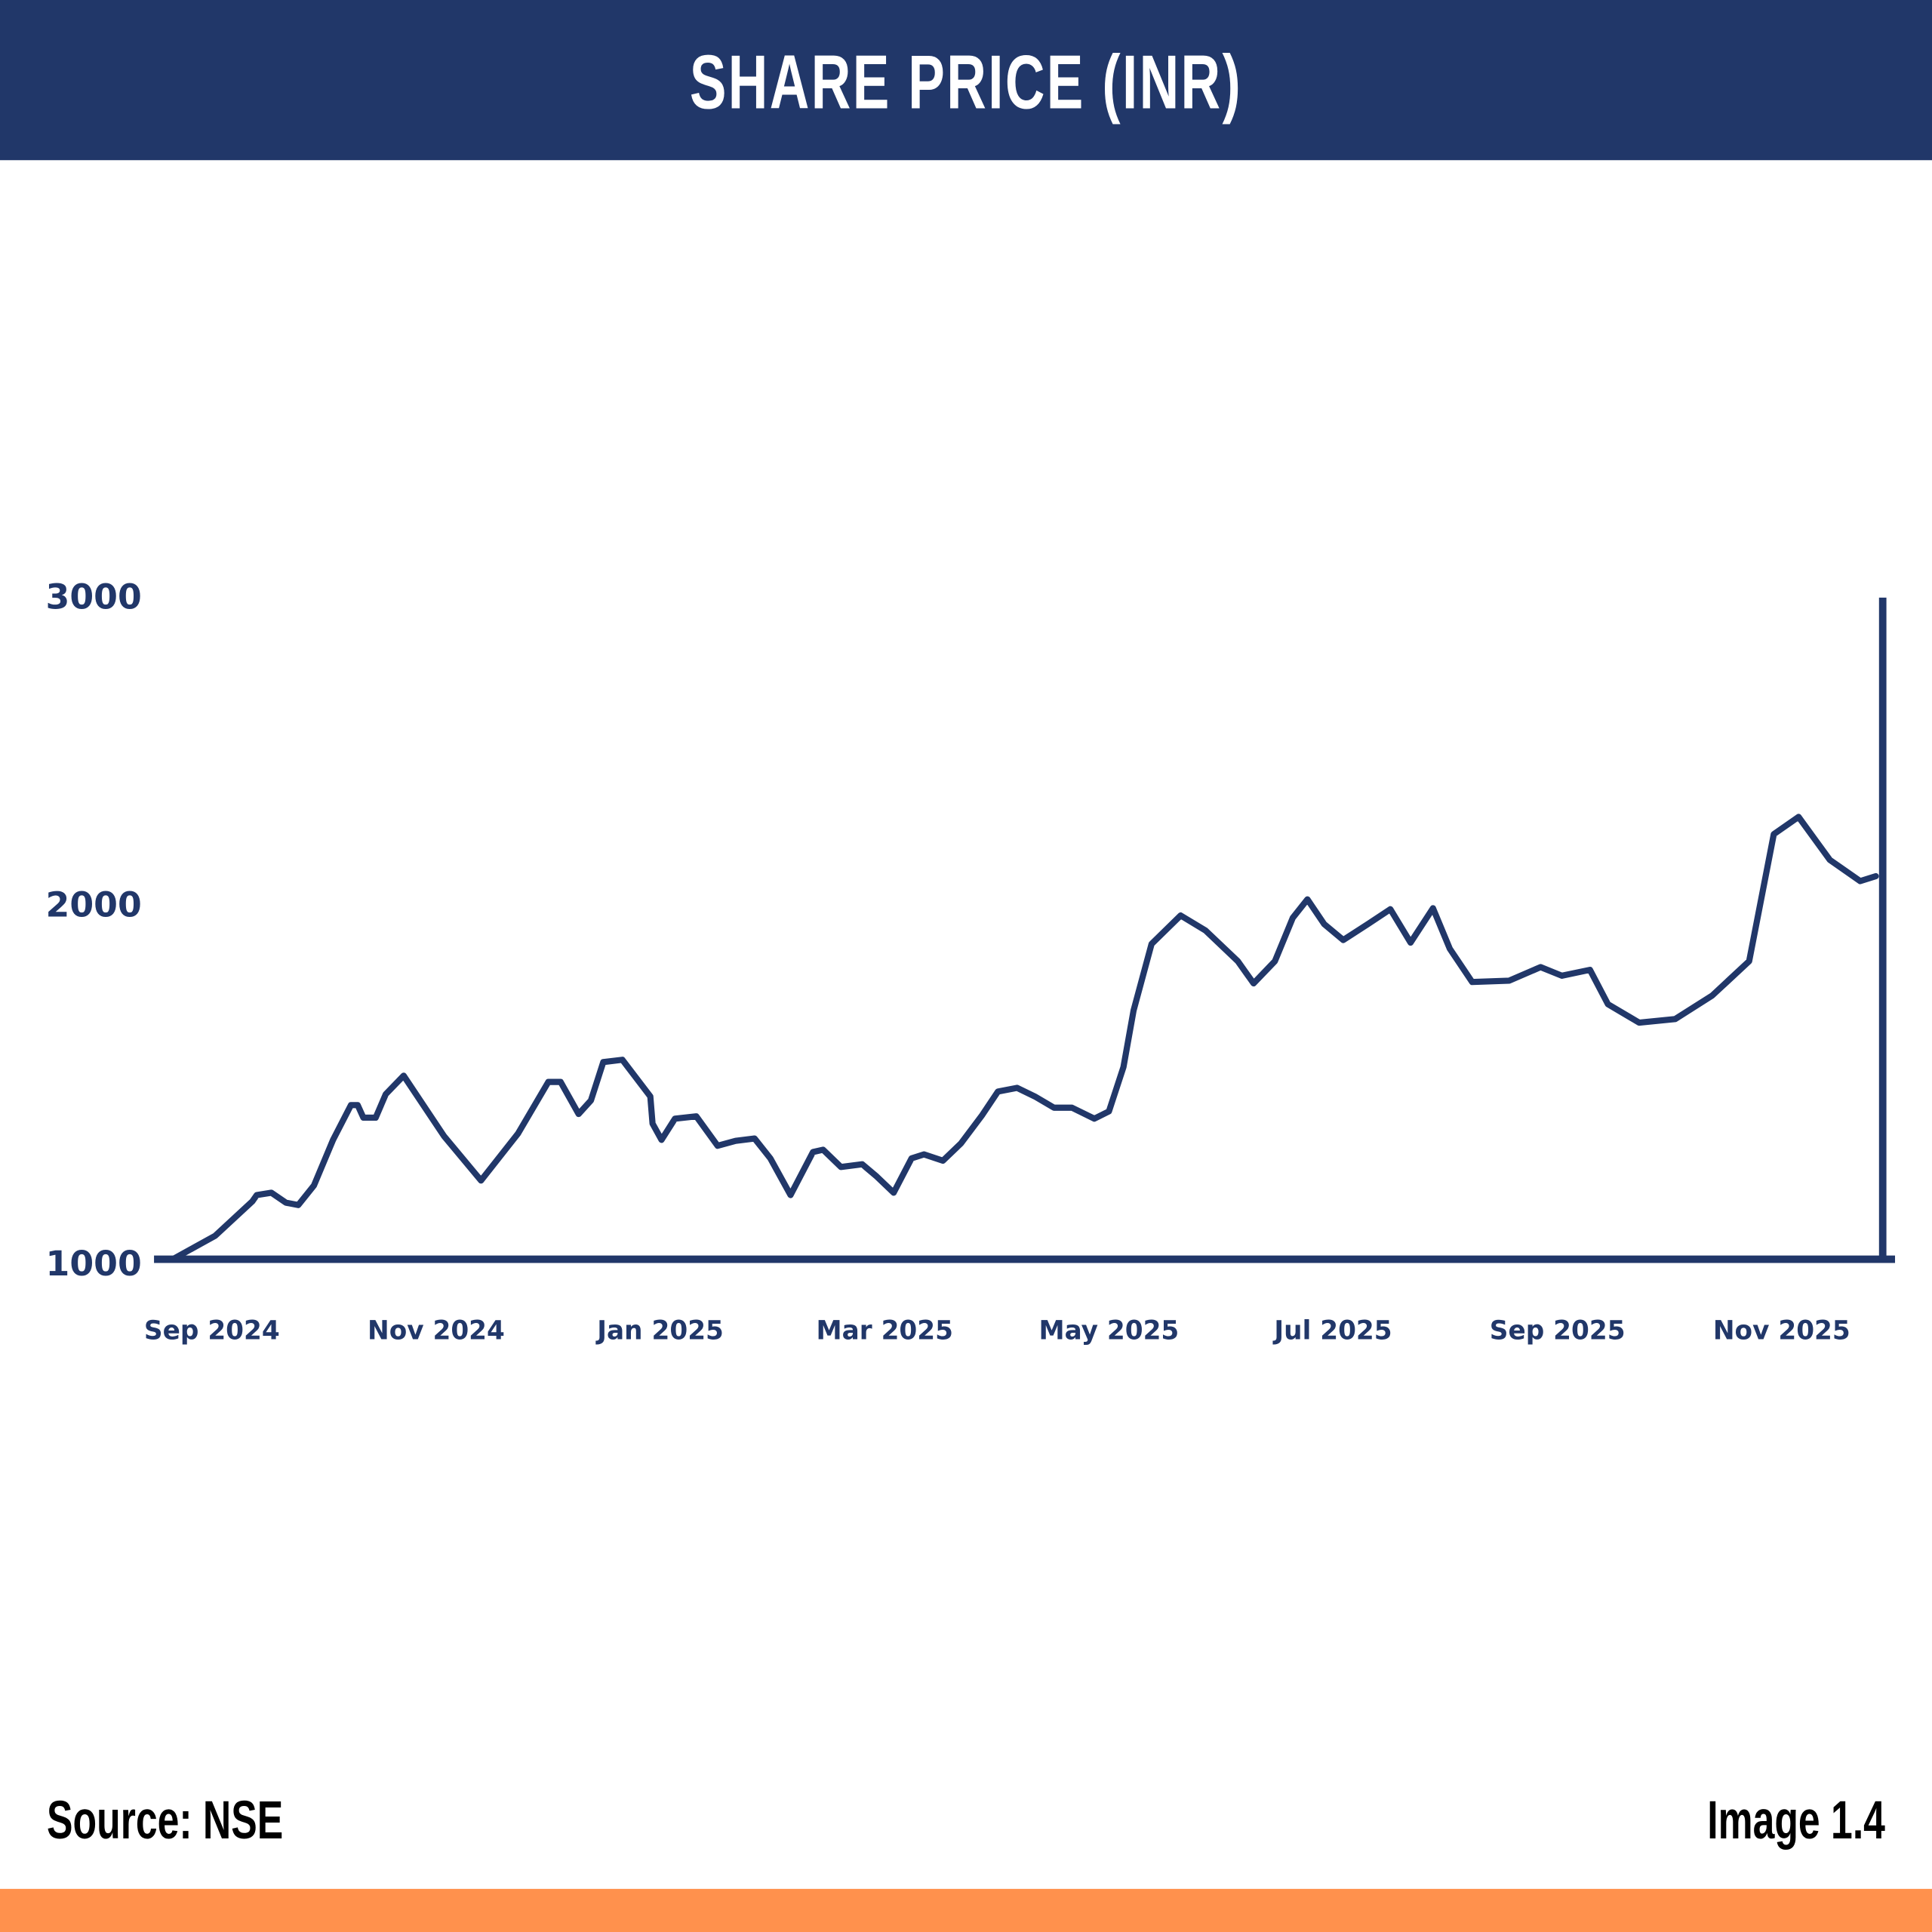 This screenshot has height=1932, width=1932. Describe the element at coordinates (212, 1331) in the screenshot. I see `x-tick-label: Sep 2024` at that location.